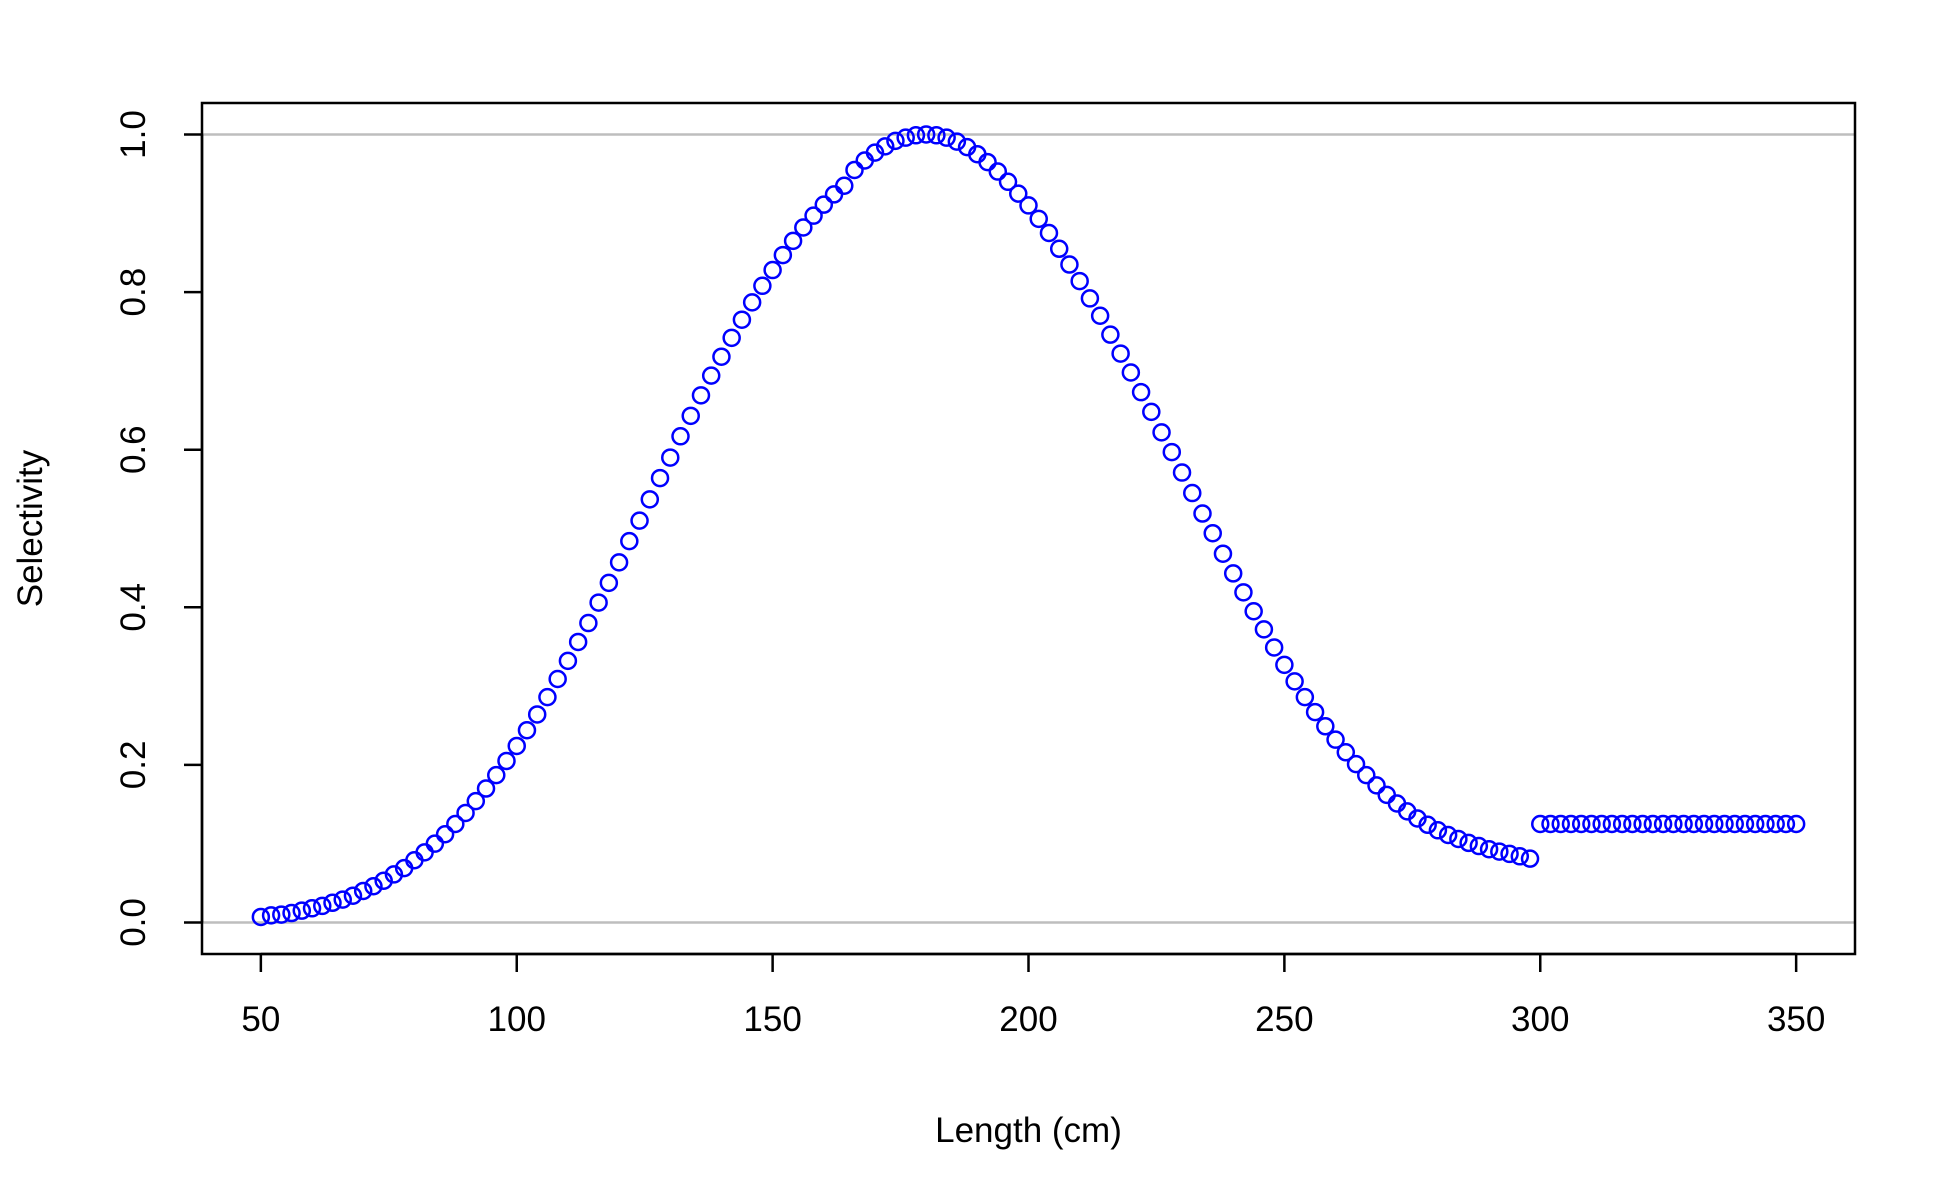 This screenshot has width=1950, height=1200. I want to click on y-tick-label: 0.0, so click(133, 922).